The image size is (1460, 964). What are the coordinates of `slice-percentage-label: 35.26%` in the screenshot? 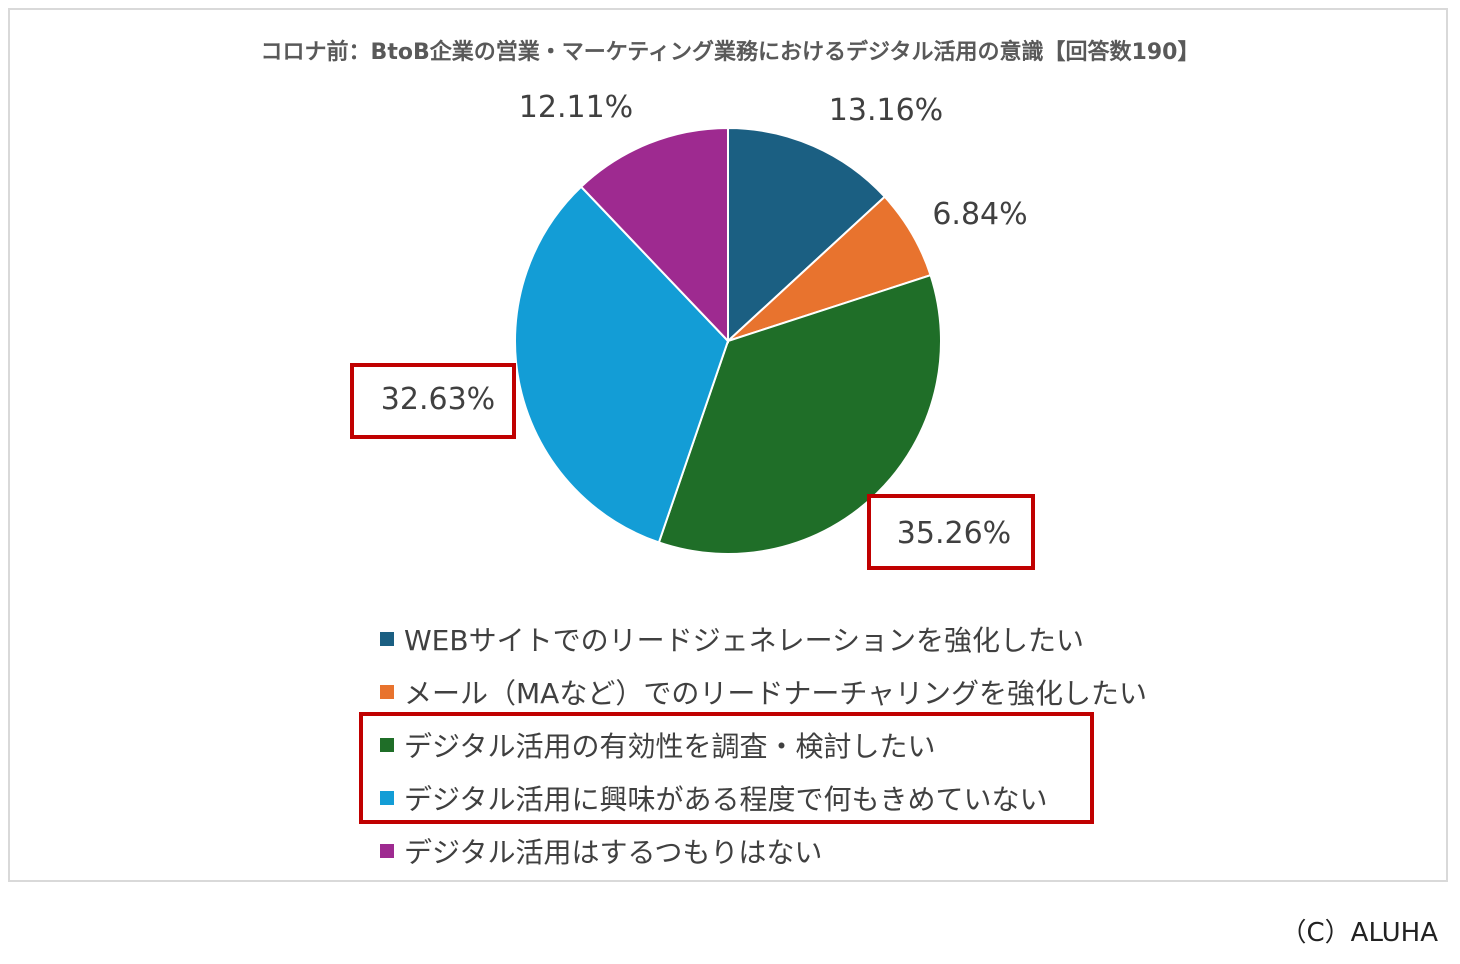 It's located at (954, 533).